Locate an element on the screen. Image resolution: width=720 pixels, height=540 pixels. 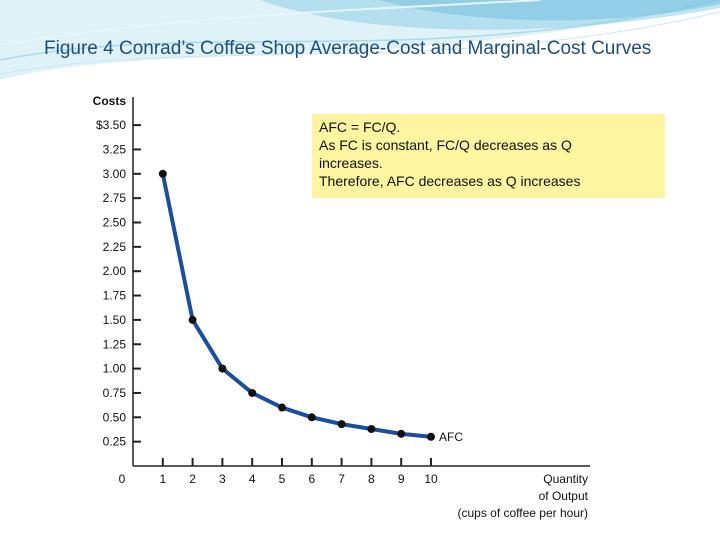
y-tick-label: 1.75 is located at coordinates (115, 296).